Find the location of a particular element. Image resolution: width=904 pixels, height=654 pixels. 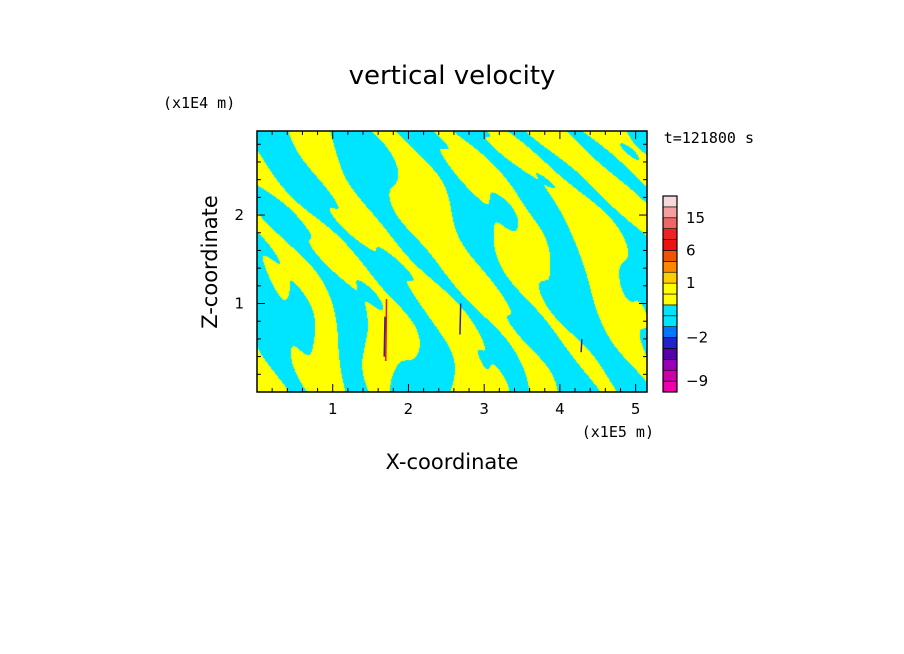

x-tick-label: 3 is located at coordinates (484, 409).